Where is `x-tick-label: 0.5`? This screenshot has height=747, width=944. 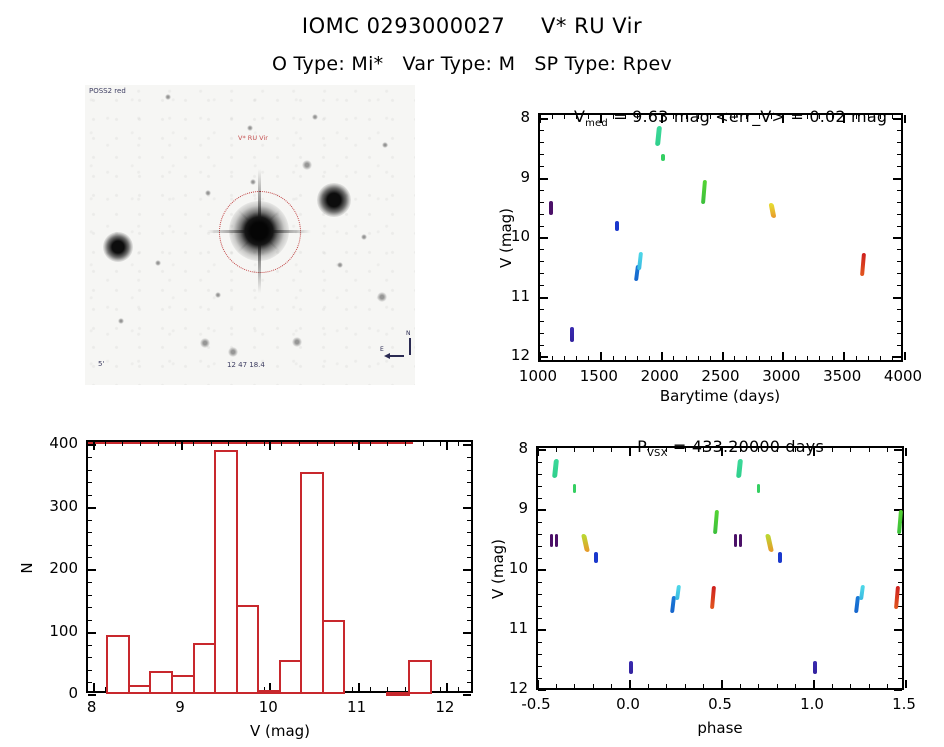 x-tick-label: 0.5 is located at coordinates (720, 704).